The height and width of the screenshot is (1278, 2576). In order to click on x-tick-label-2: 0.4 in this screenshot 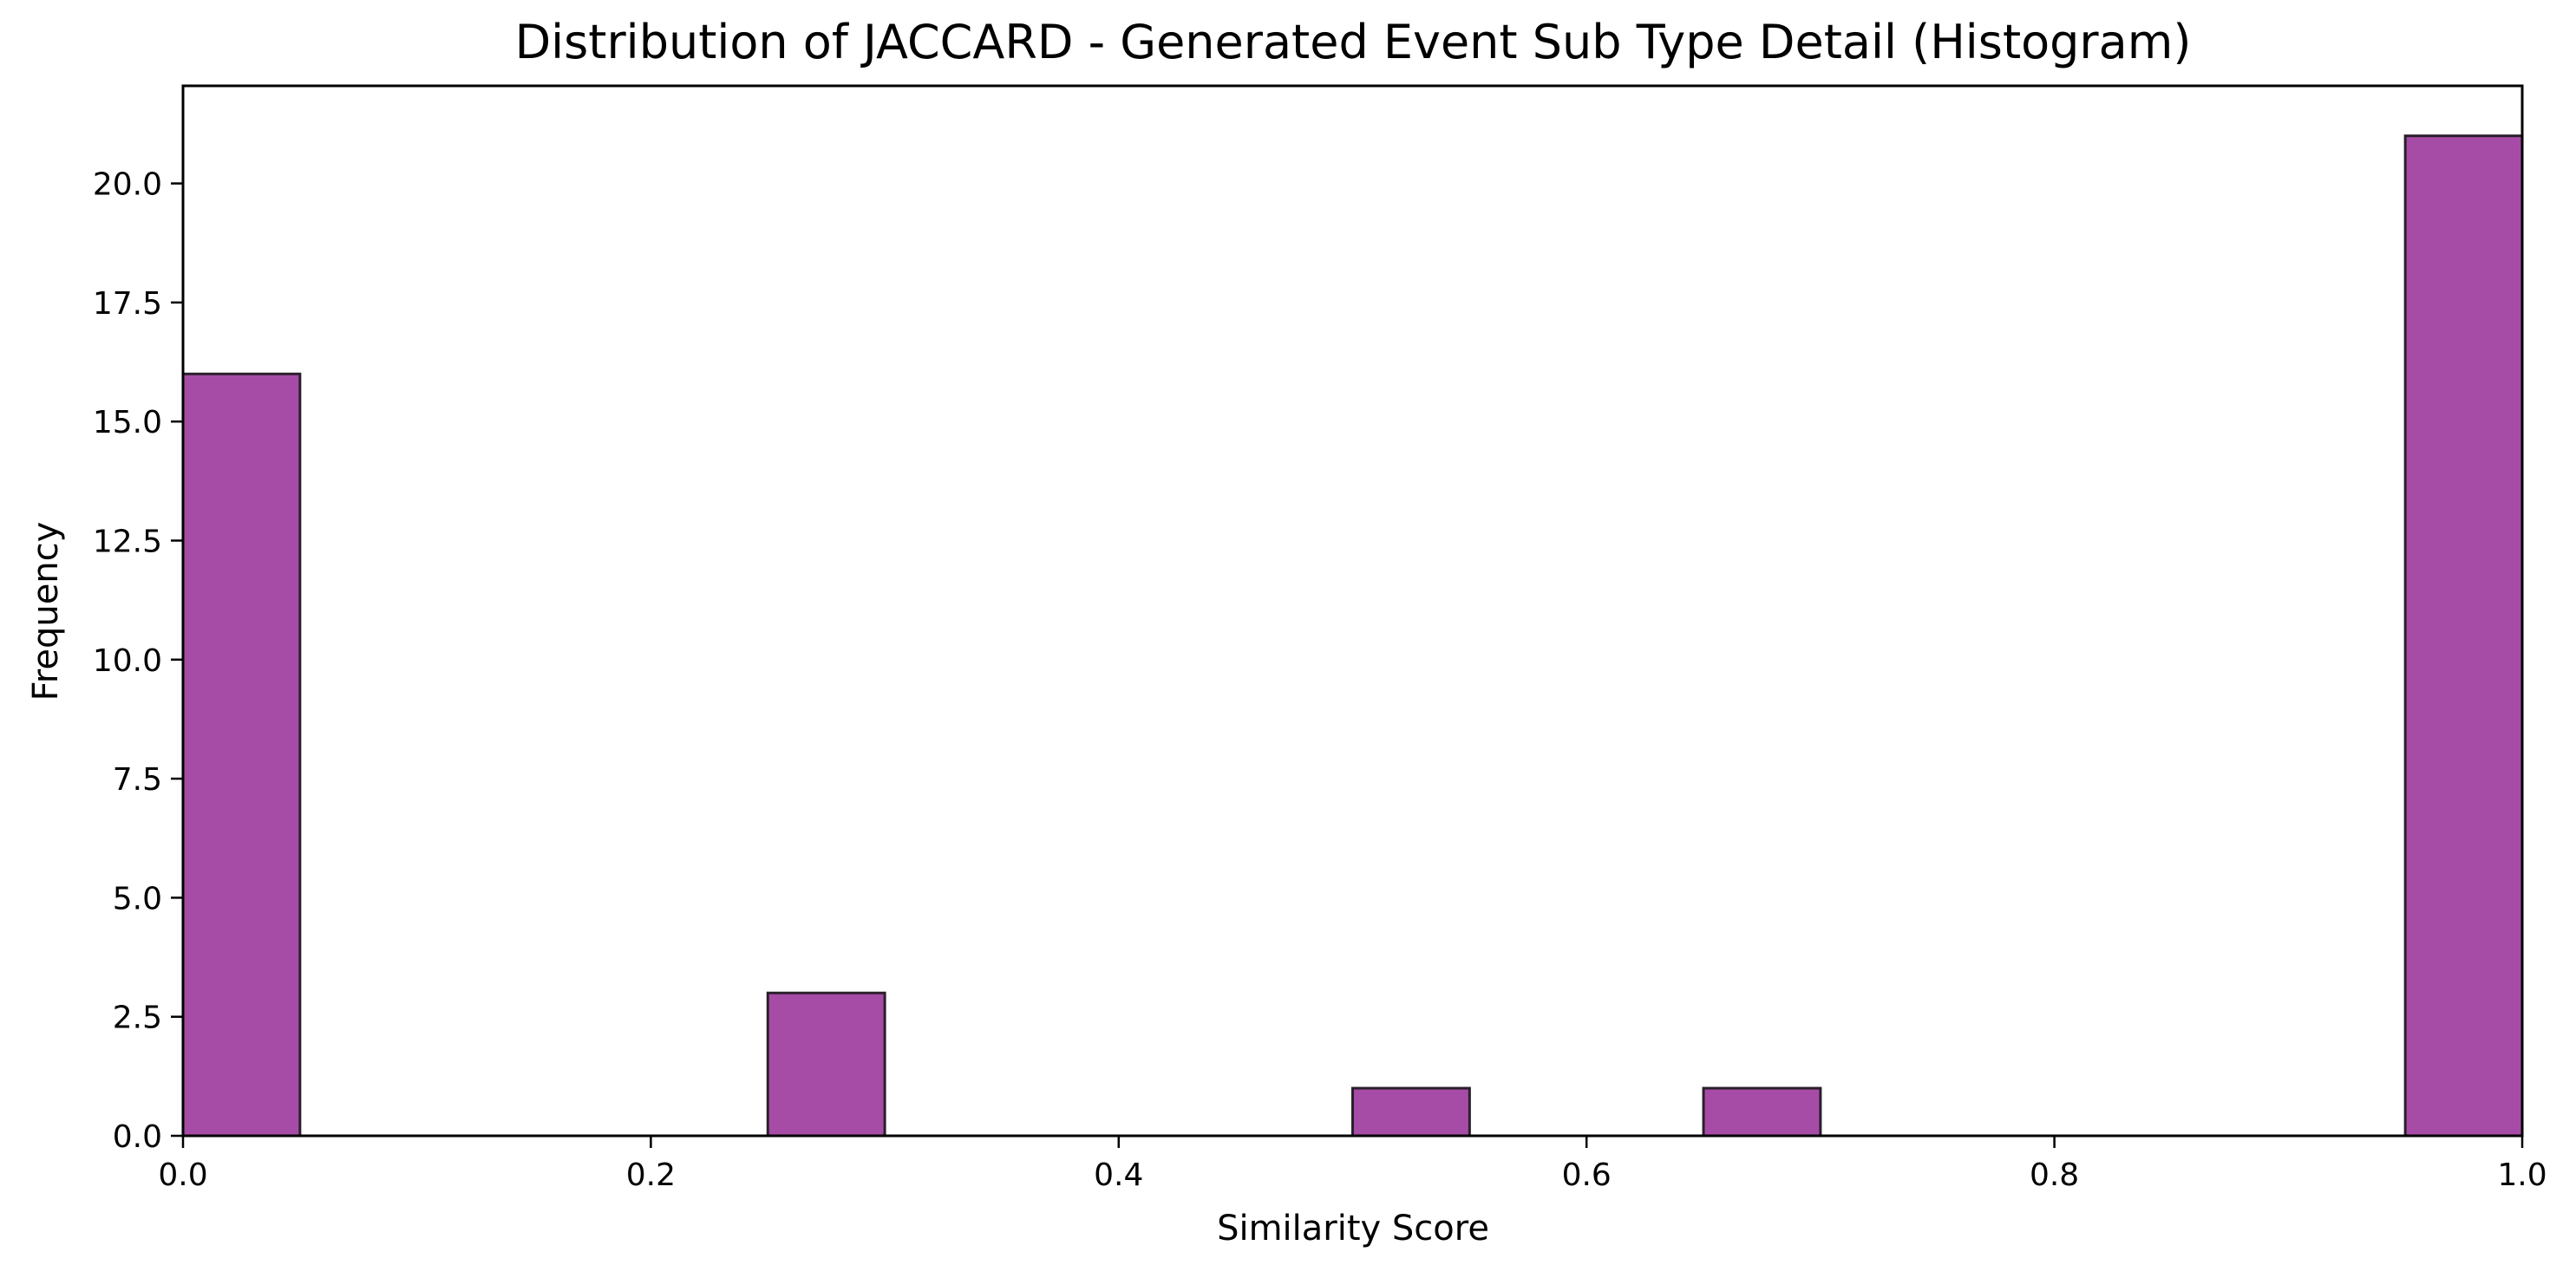, I will do `click(1118, 1175)`.